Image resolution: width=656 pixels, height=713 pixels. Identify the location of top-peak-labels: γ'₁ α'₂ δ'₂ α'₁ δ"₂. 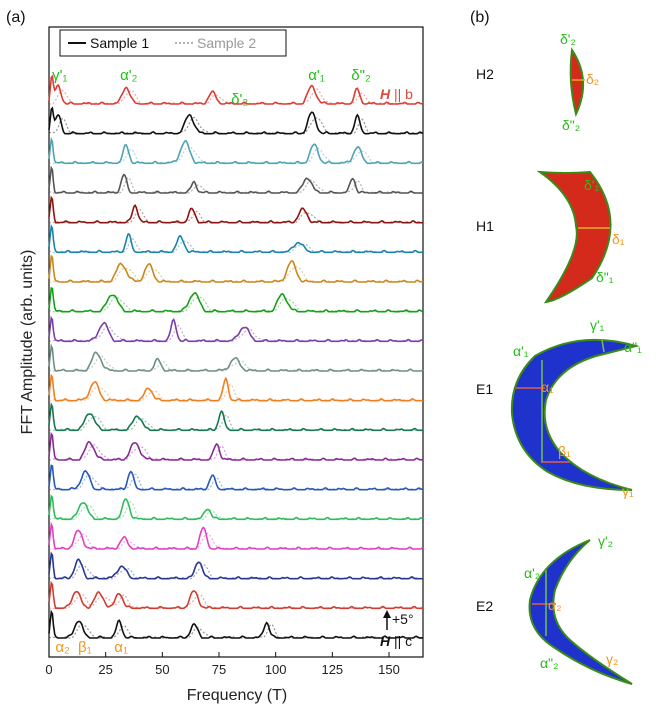
(211, 87).